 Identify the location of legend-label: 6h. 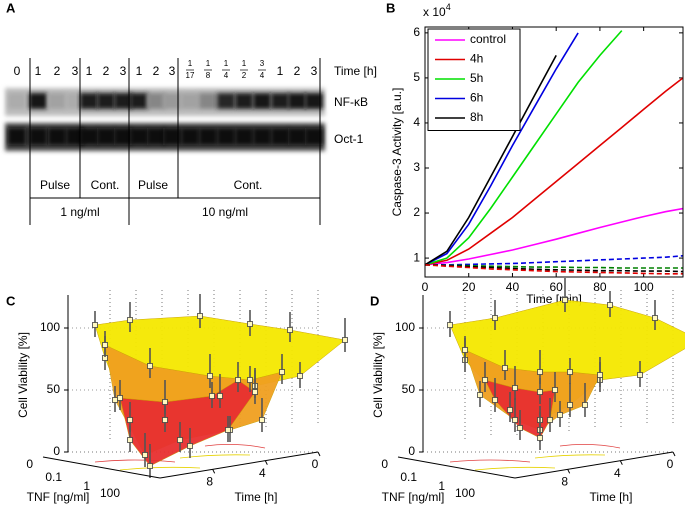
(476, 98).